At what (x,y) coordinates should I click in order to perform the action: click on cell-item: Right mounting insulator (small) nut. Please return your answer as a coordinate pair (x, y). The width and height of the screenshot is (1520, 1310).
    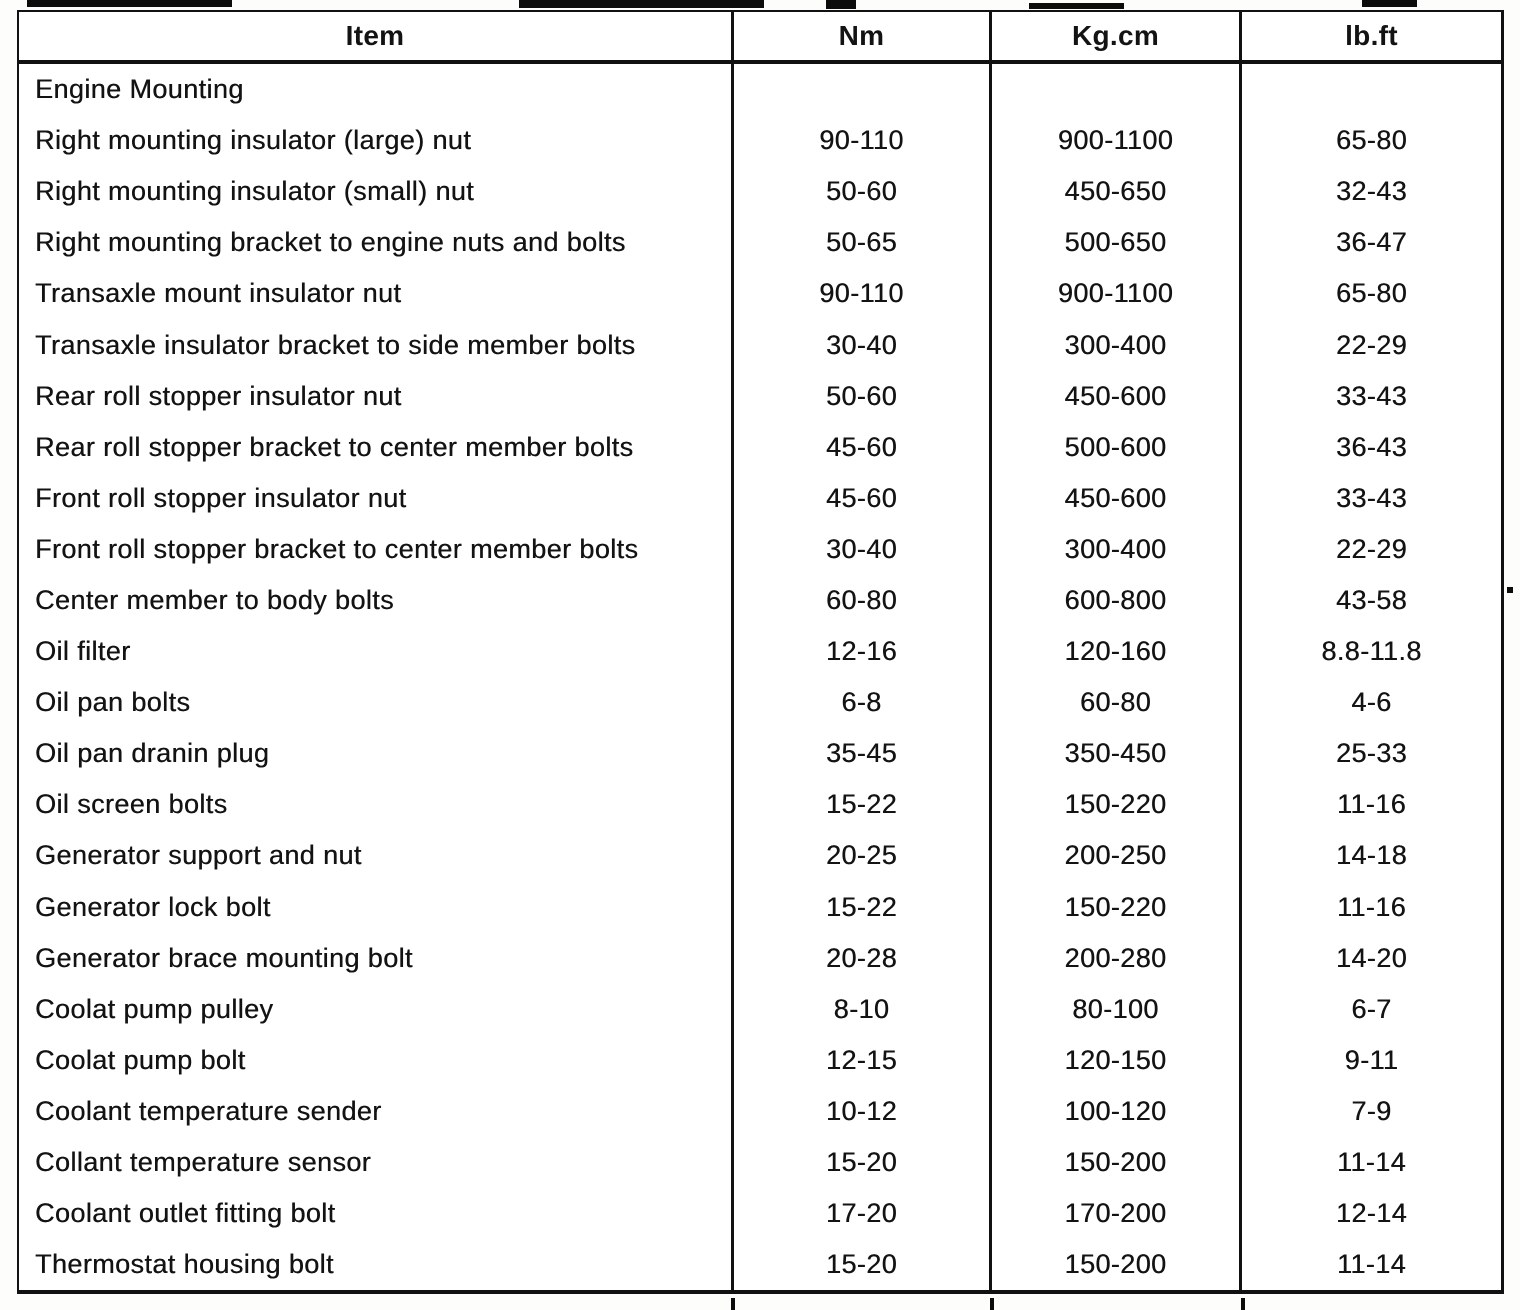
    Looking at the image, I should click on (255, 191).